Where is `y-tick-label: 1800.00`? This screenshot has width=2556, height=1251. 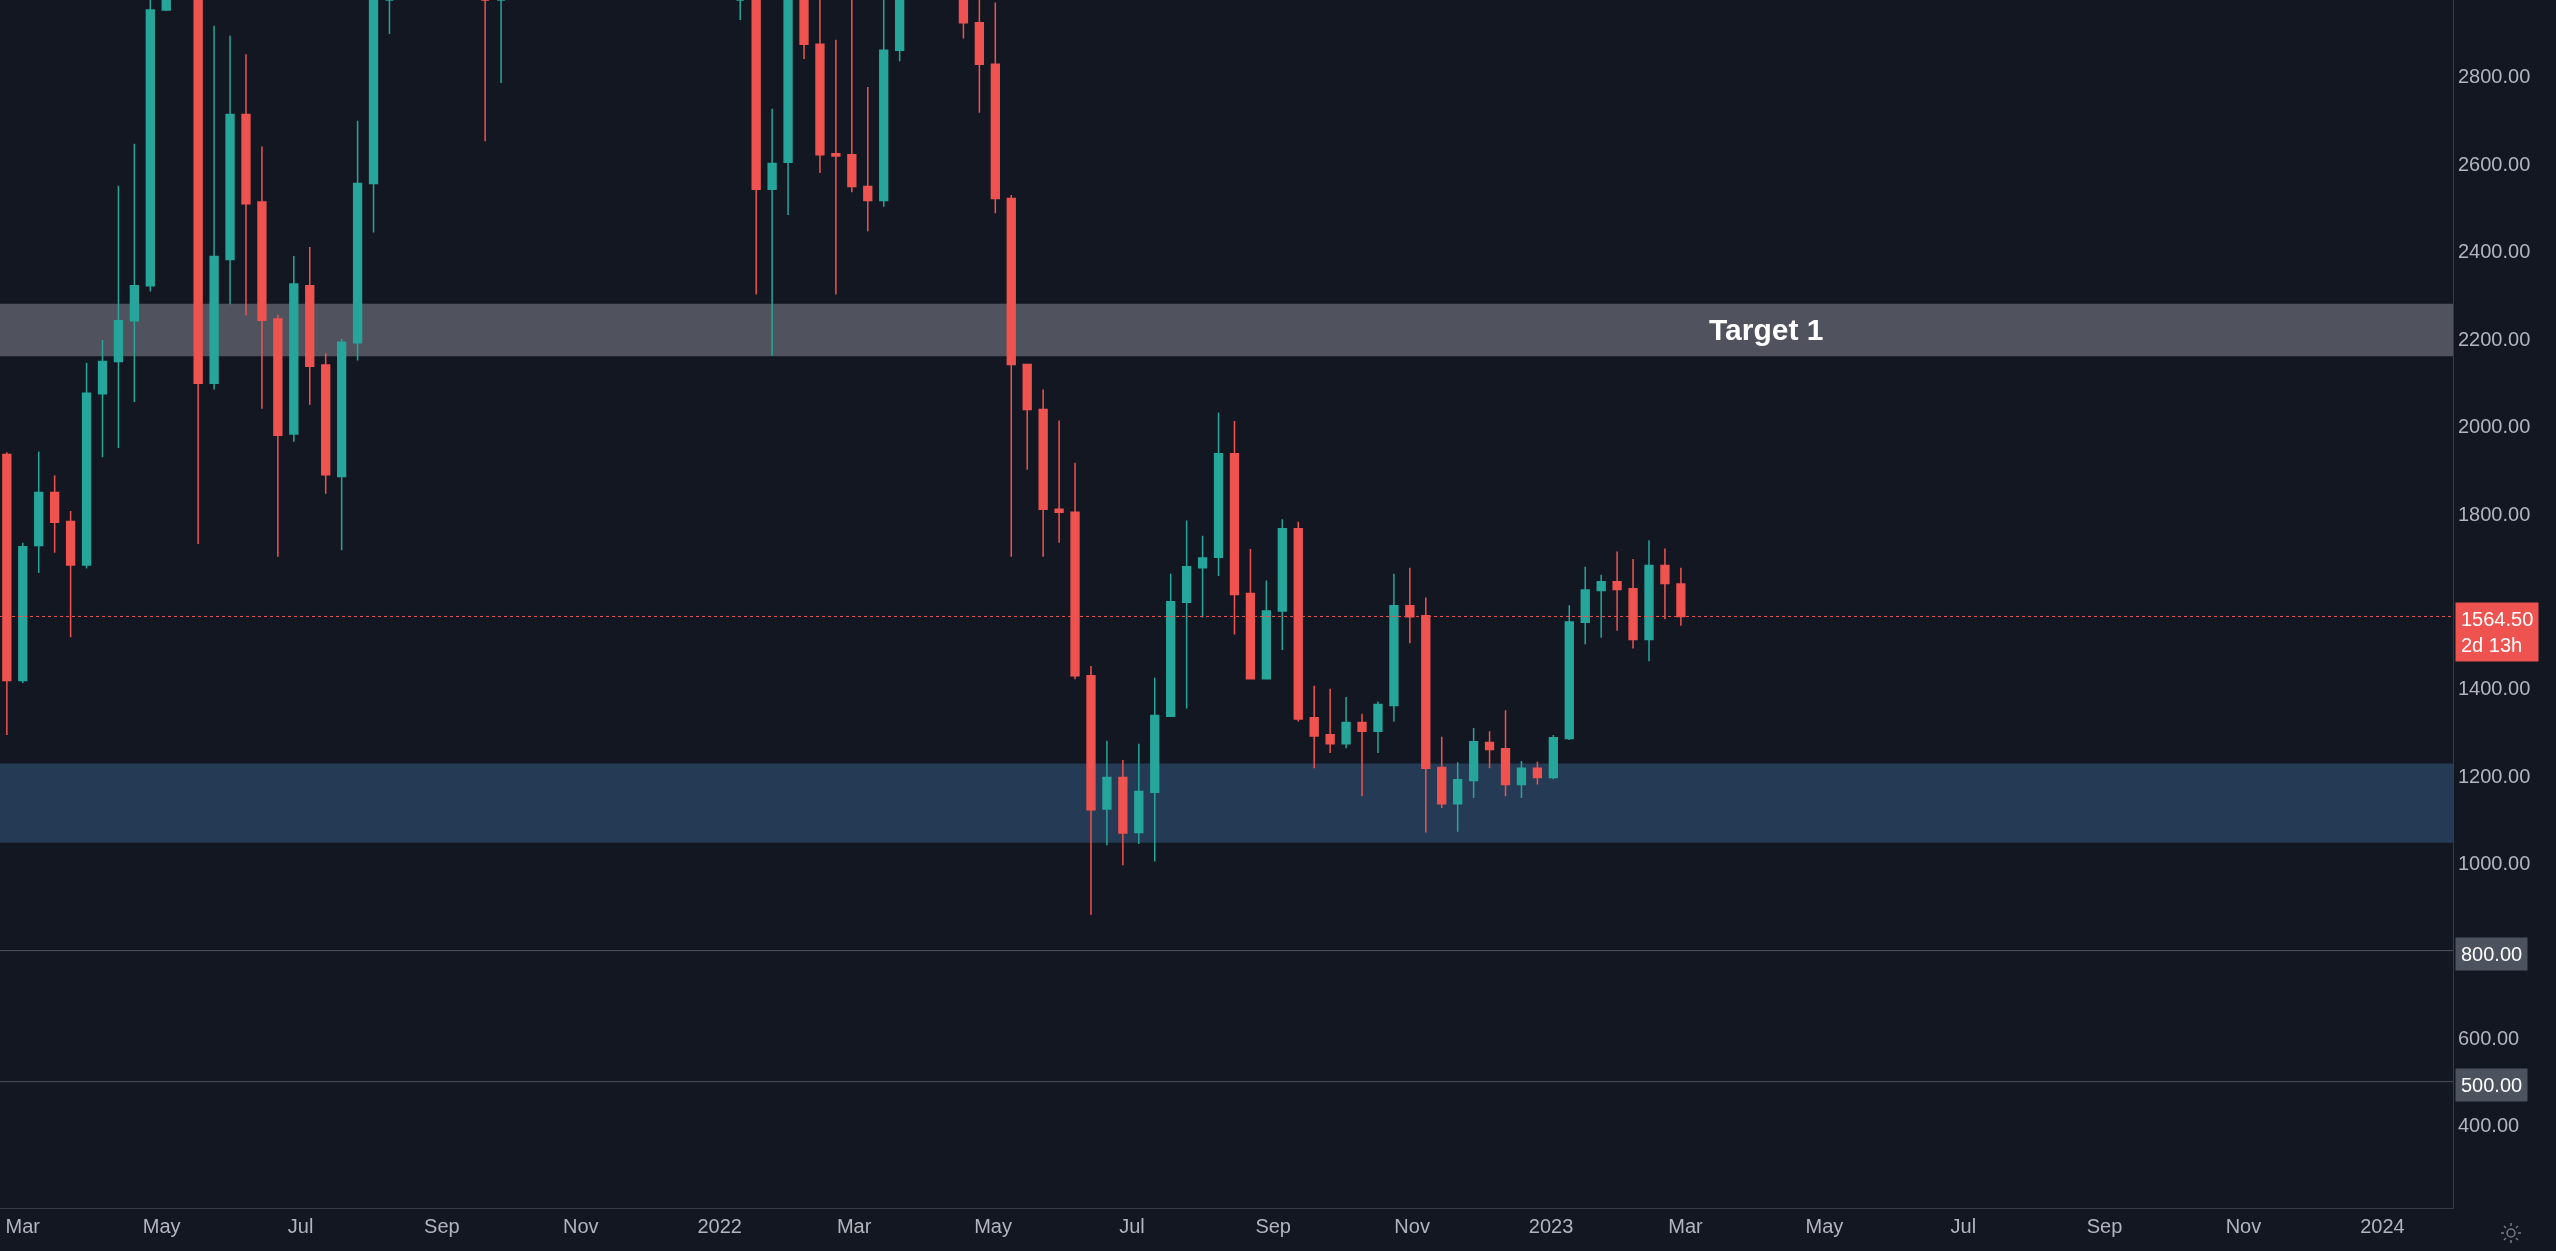
y-tick-label: 1800.00 is located at coordinates (2494, 513).